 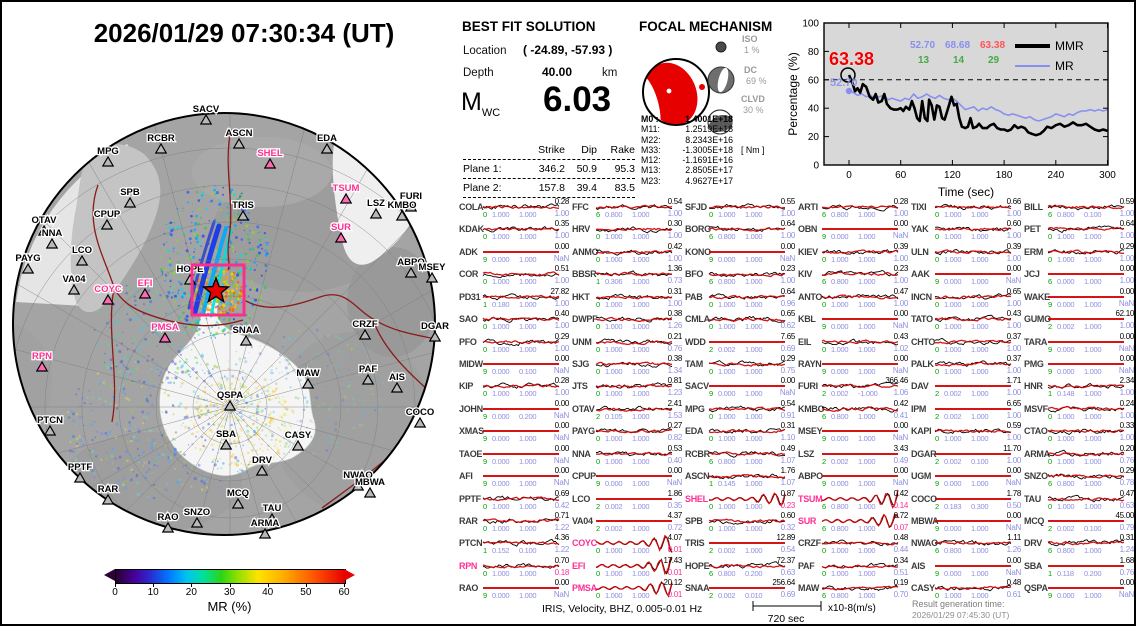 What do you see at coordinates (466, 476) in the screenshot?
I see `station-code: AFI` at bounding box center [466, 476].